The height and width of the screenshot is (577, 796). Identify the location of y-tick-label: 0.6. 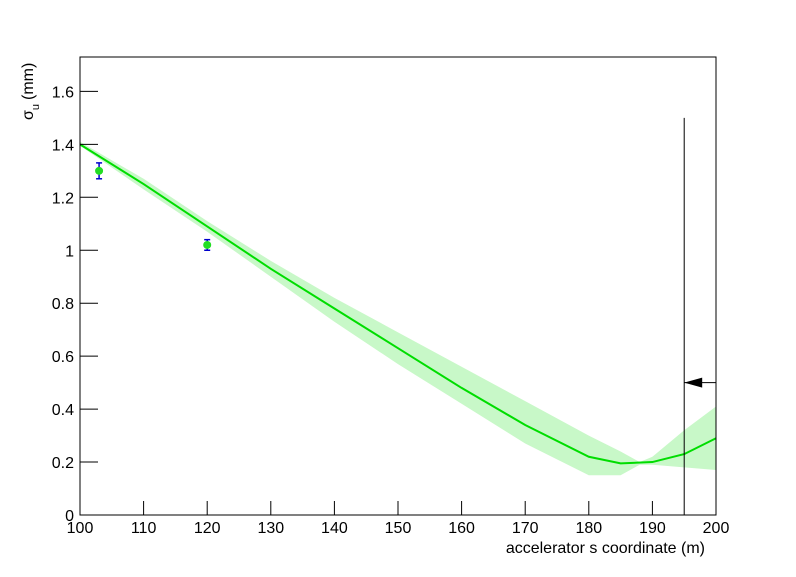
(63, 357).